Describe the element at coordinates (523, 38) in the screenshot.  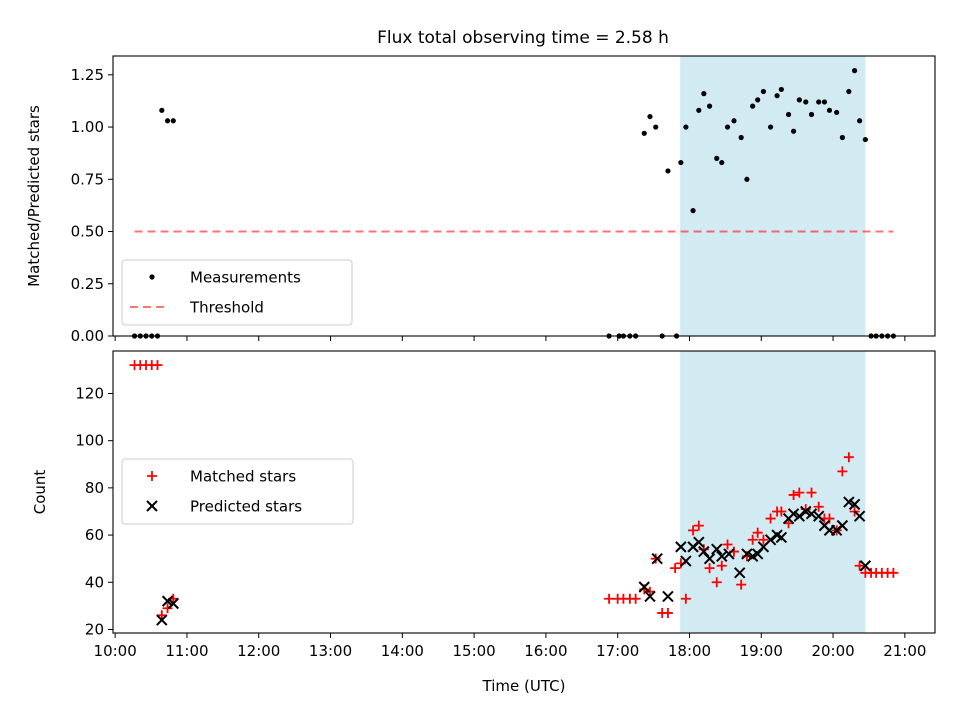
I see `figure-title: Flux total observing time = 2.58 h` at that location.